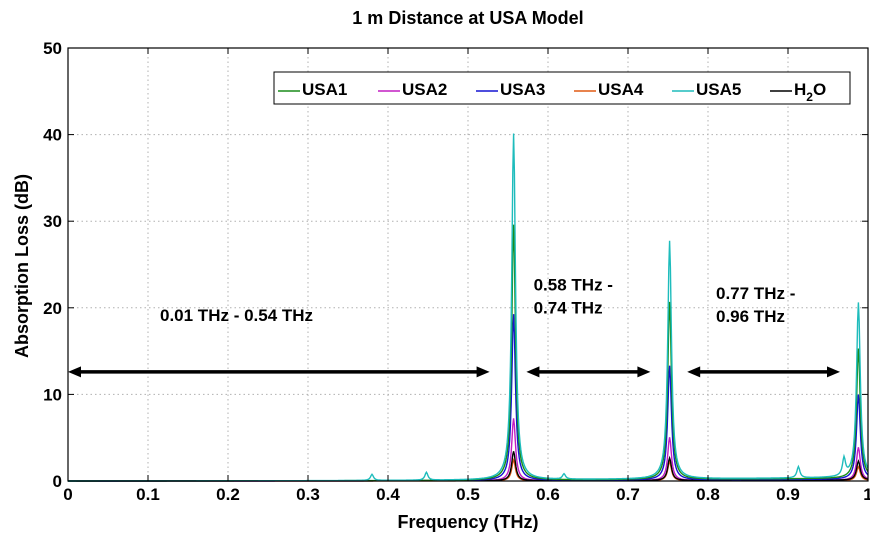 Image resolution: width=870 pixels, height=534 pixels. Describe the element at coordinates (628, 494) in the screenshot. I see `x-tick-label: 0.7` at that location.